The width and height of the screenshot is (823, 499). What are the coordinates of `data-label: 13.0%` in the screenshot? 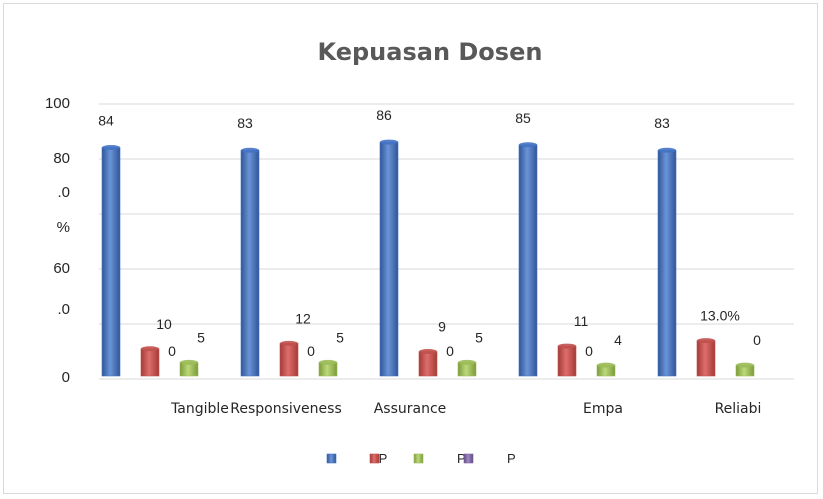 It's located at (720, 316).